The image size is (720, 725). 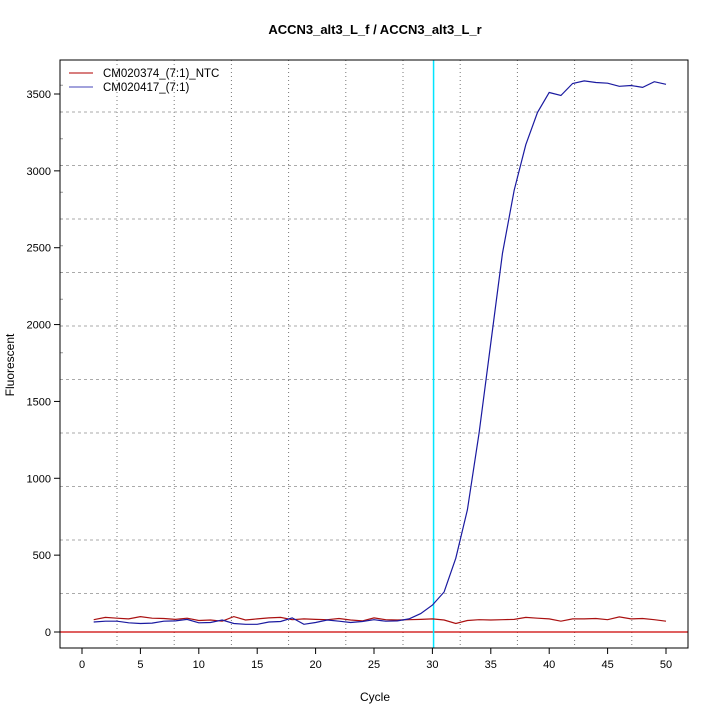 I want to click on x-tick-label: 15, so click(x=257, y=665).